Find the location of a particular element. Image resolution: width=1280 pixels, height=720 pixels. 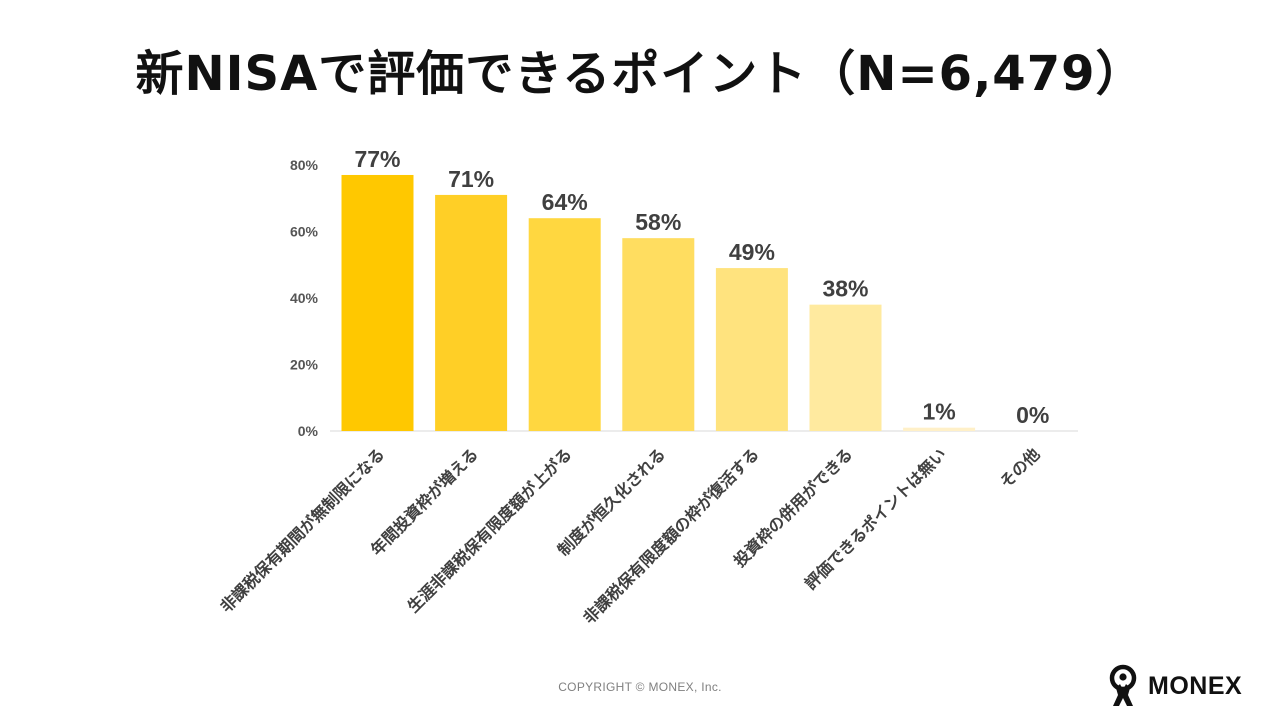

y-tick-label: 40% is located at coordinates (304, 298).